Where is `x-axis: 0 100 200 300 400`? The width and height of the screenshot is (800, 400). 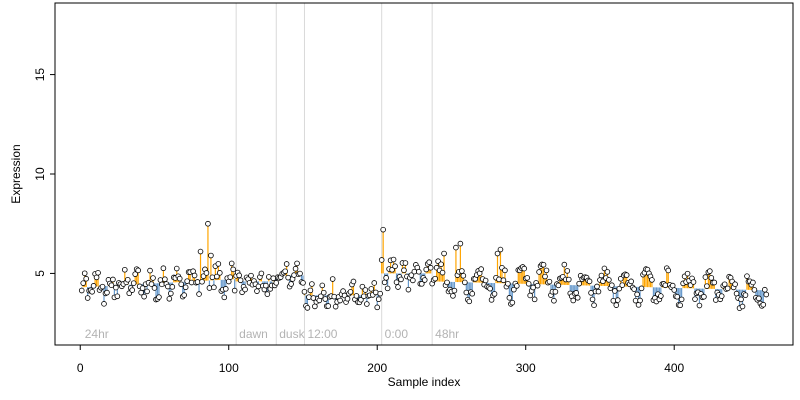
x-axis: 0 100 200 300 400 is located at coordinates (381, 360).